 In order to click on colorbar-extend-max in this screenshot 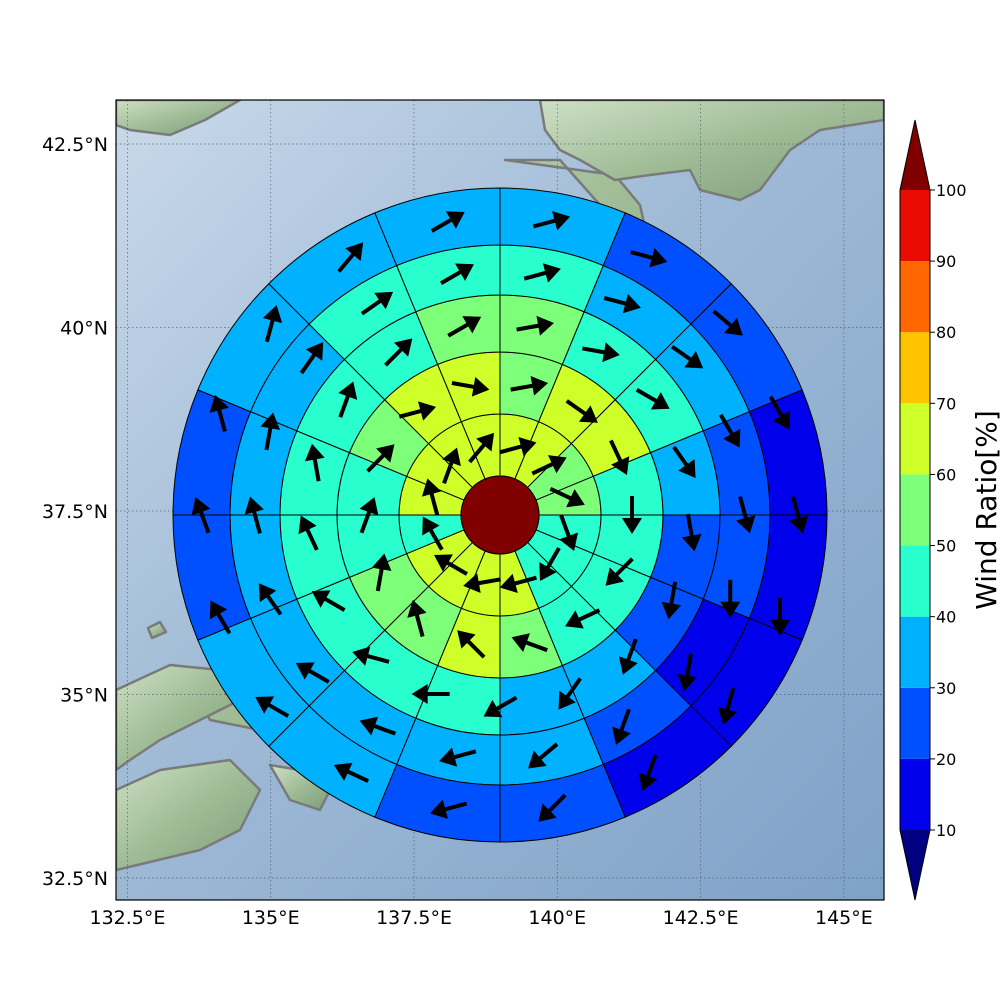, I will do `click(915, 155)`.